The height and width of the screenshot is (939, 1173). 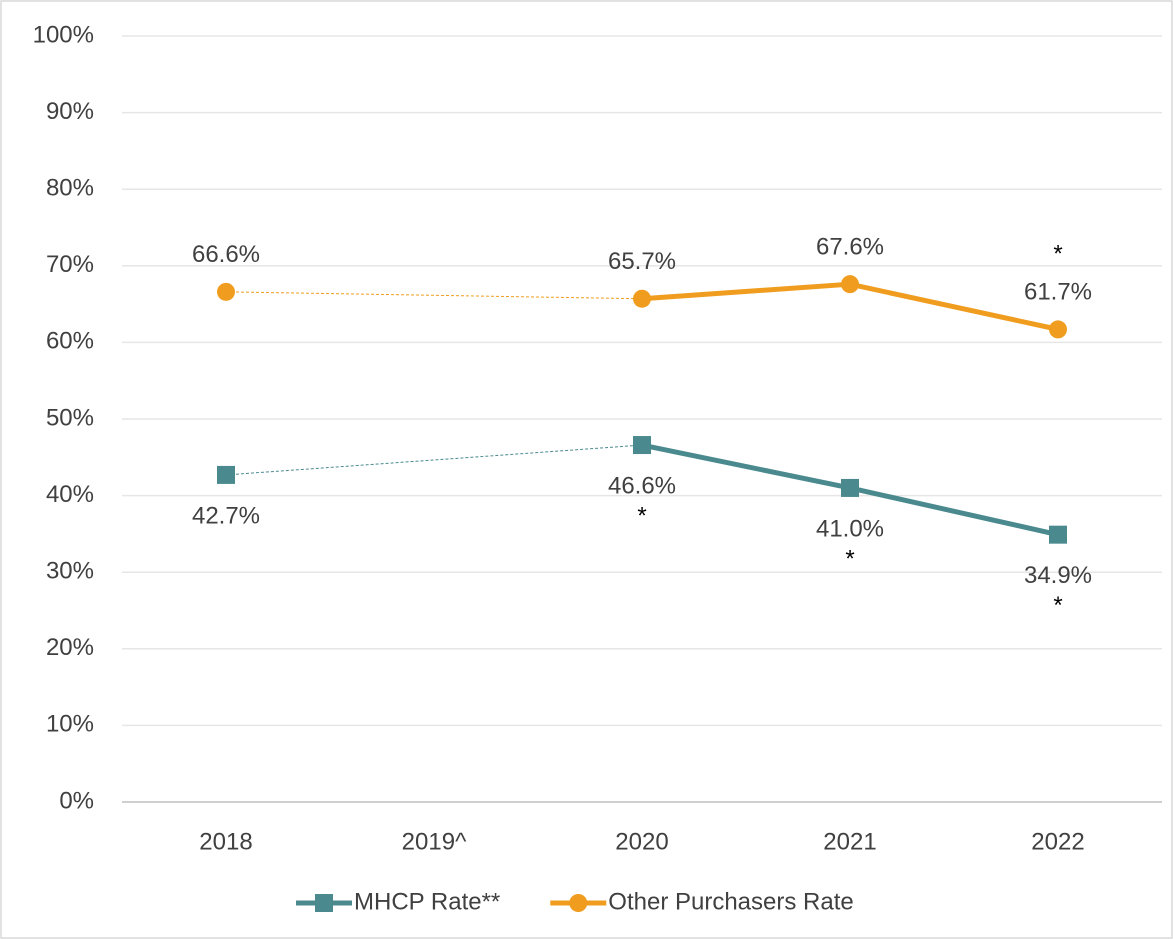 What do you see at coordinates (850, 247) in the screenshot?
I see `data-label: 67.6%` at bounding box center [850, 247].